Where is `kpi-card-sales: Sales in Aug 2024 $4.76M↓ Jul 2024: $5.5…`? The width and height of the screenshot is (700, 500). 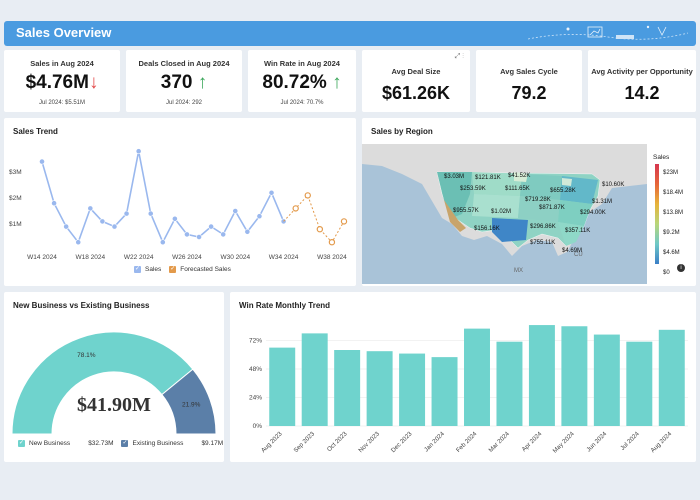
kpi-card-sales: Sales in Aug 2024 $4.76M↓ Jul 2024: $5.5… is located at coordinates (62, 81).